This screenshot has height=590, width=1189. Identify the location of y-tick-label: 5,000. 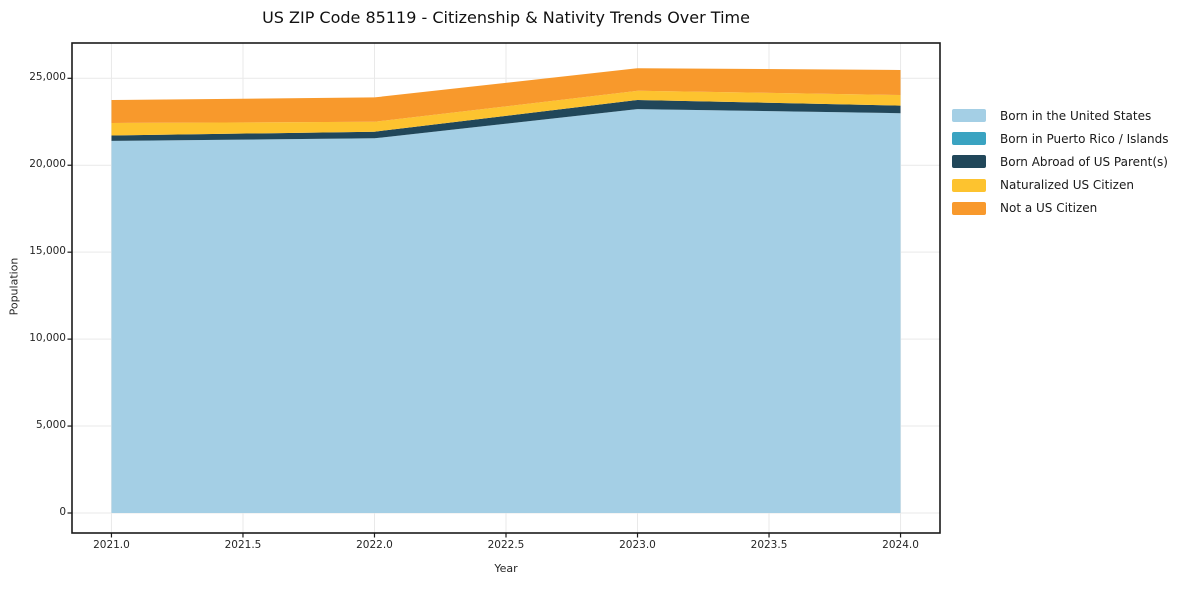
(50, 425).